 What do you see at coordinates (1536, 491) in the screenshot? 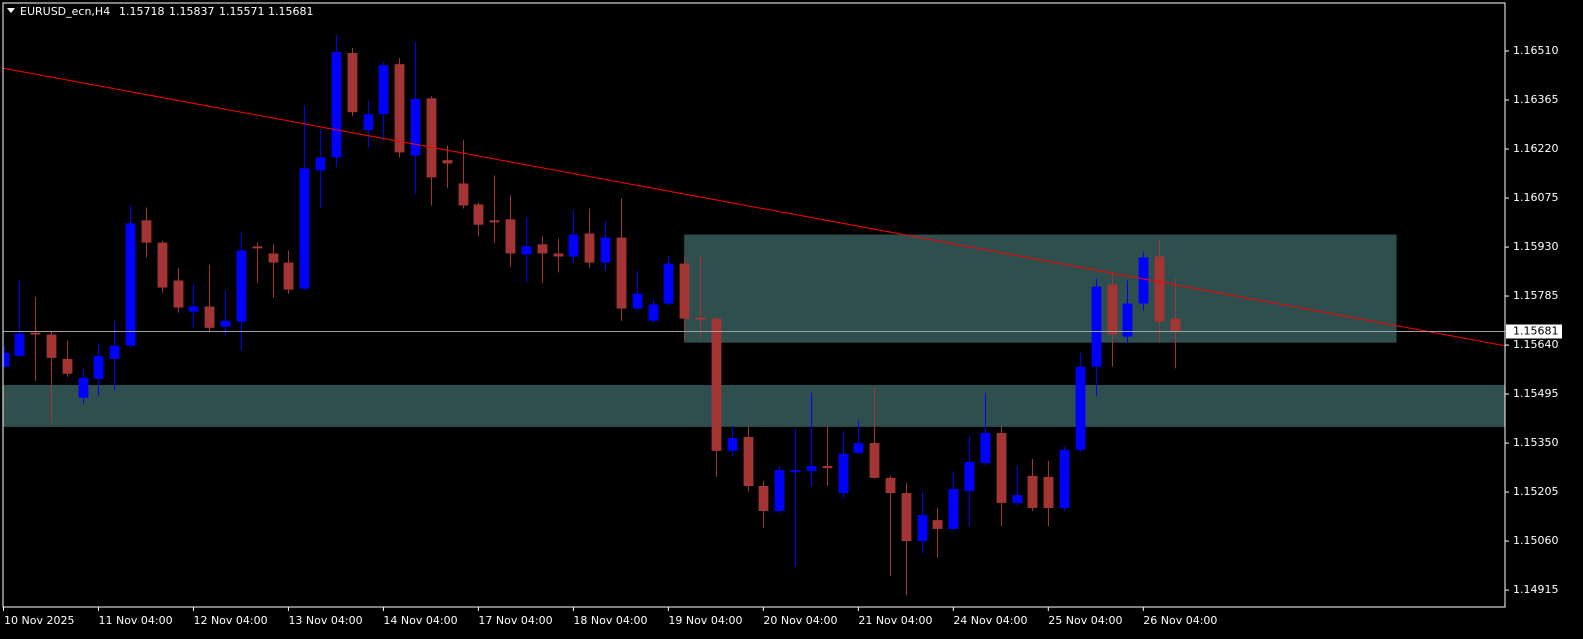
I see `y-tick-label: 1.15205` at bounding box center [1536, 491].